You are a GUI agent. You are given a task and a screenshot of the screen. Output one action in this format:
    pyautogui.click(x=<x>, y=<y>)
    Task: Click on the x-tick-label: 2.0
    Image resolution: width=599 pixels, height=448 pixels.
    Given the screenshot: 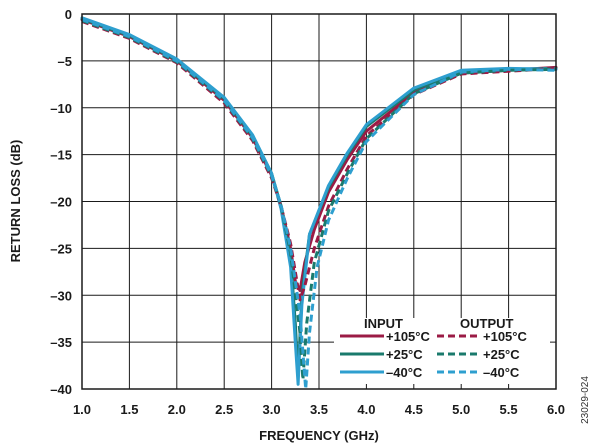 What is the action you would take?
    pyautogui.click(x=177, y=409)
    